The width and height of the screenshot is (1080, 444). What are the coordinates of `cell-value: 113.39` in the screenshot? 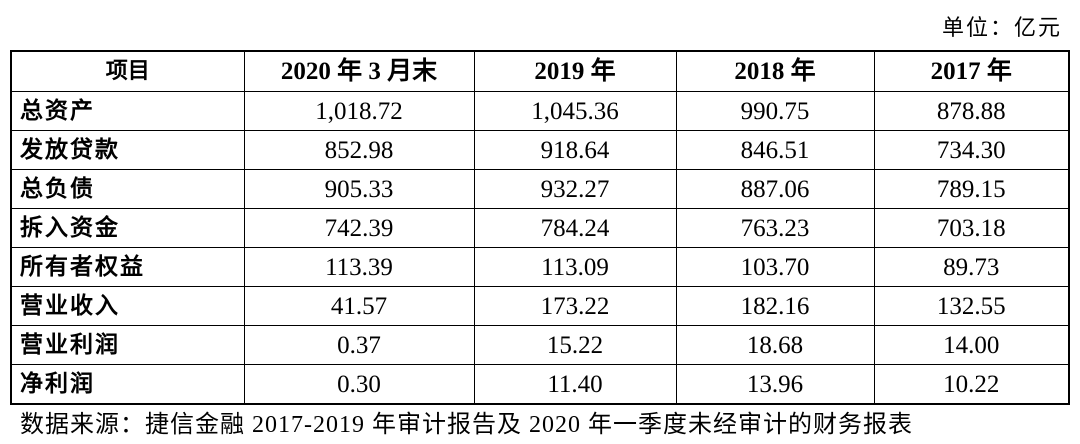 It's located at (359, 267).